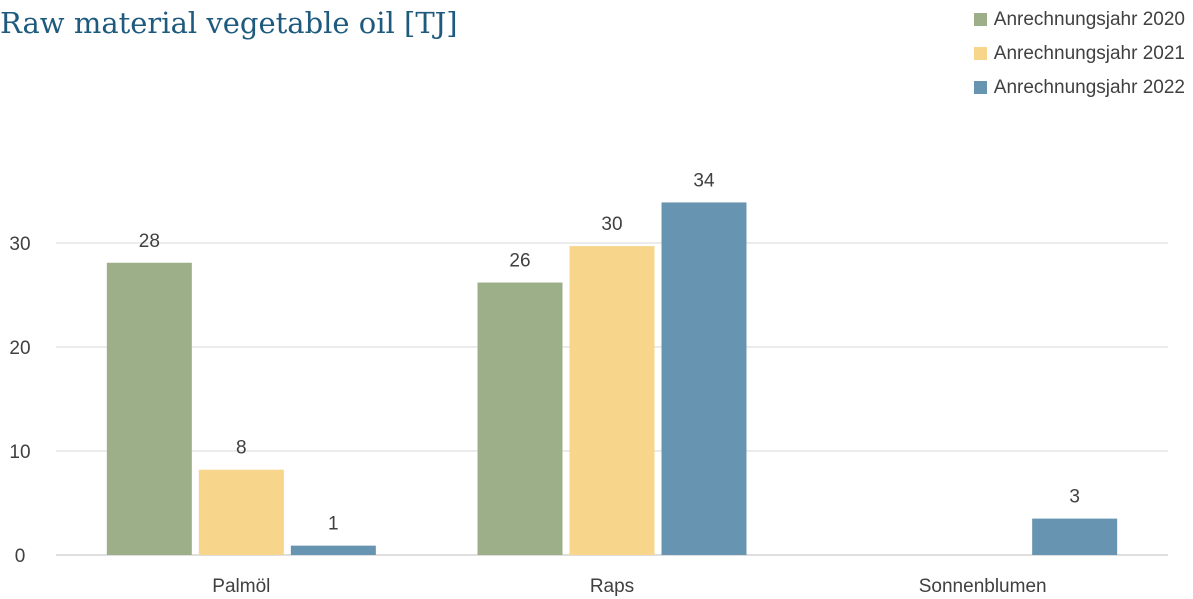 The width and height of the screenshot is (1193, 599). What do you see at coordinates (520, 418) in the screenshot?
I see `bar-raps-2020` at bounding box center [520, 418].